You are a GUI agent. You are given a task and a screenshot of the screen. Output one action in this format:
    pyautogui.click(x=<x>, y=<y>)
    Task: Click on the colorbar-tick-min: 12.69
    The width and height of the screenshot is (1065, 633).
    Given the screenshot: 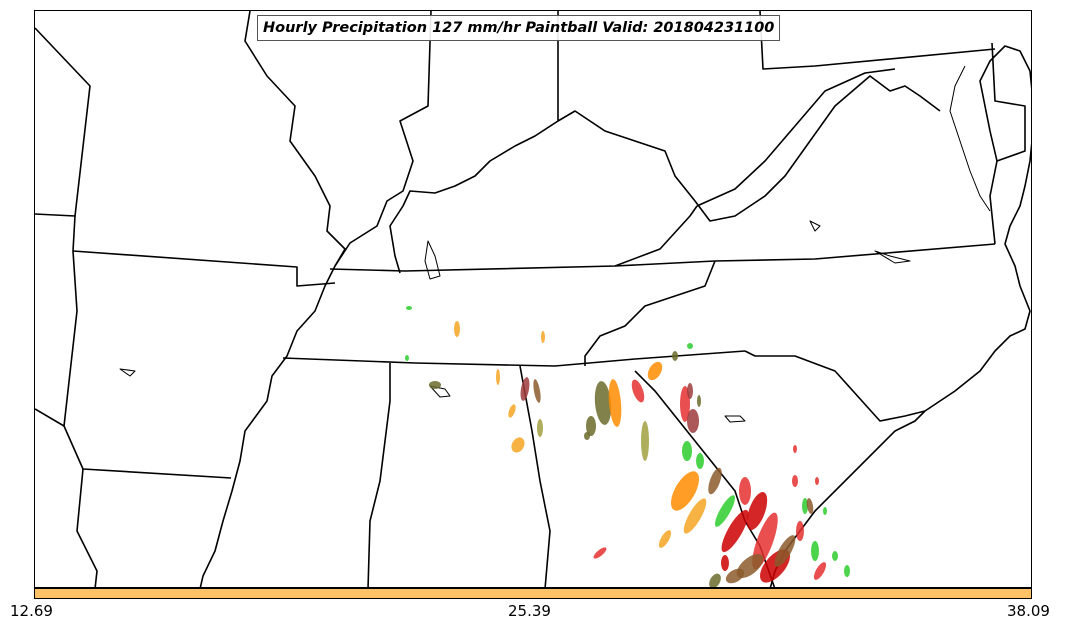 What is the action you would take?
    pyautogui.click(x=31, y=611)
    